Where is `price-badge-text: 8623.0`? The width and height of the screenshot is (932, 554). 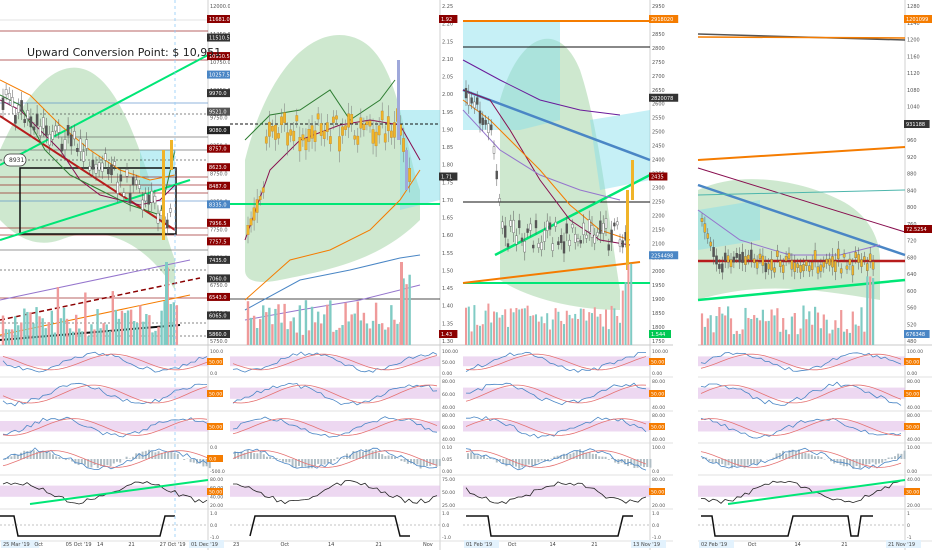 price-badge-text: 8623.0 is located at coordinates (218, 168).